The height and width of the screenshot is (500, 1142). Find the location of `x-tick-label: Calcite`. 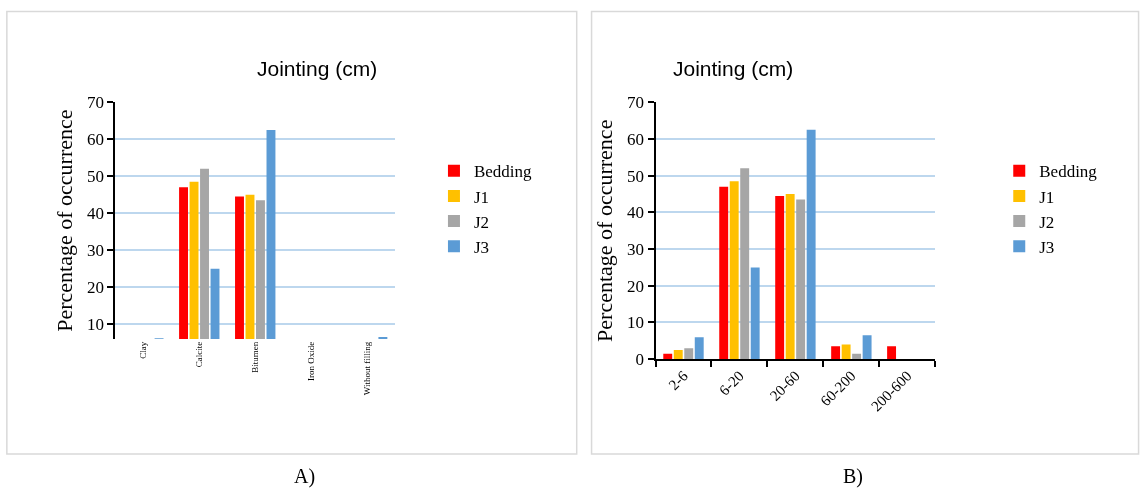

x-tick-label: Calcite is located at coordinates (199, 354).